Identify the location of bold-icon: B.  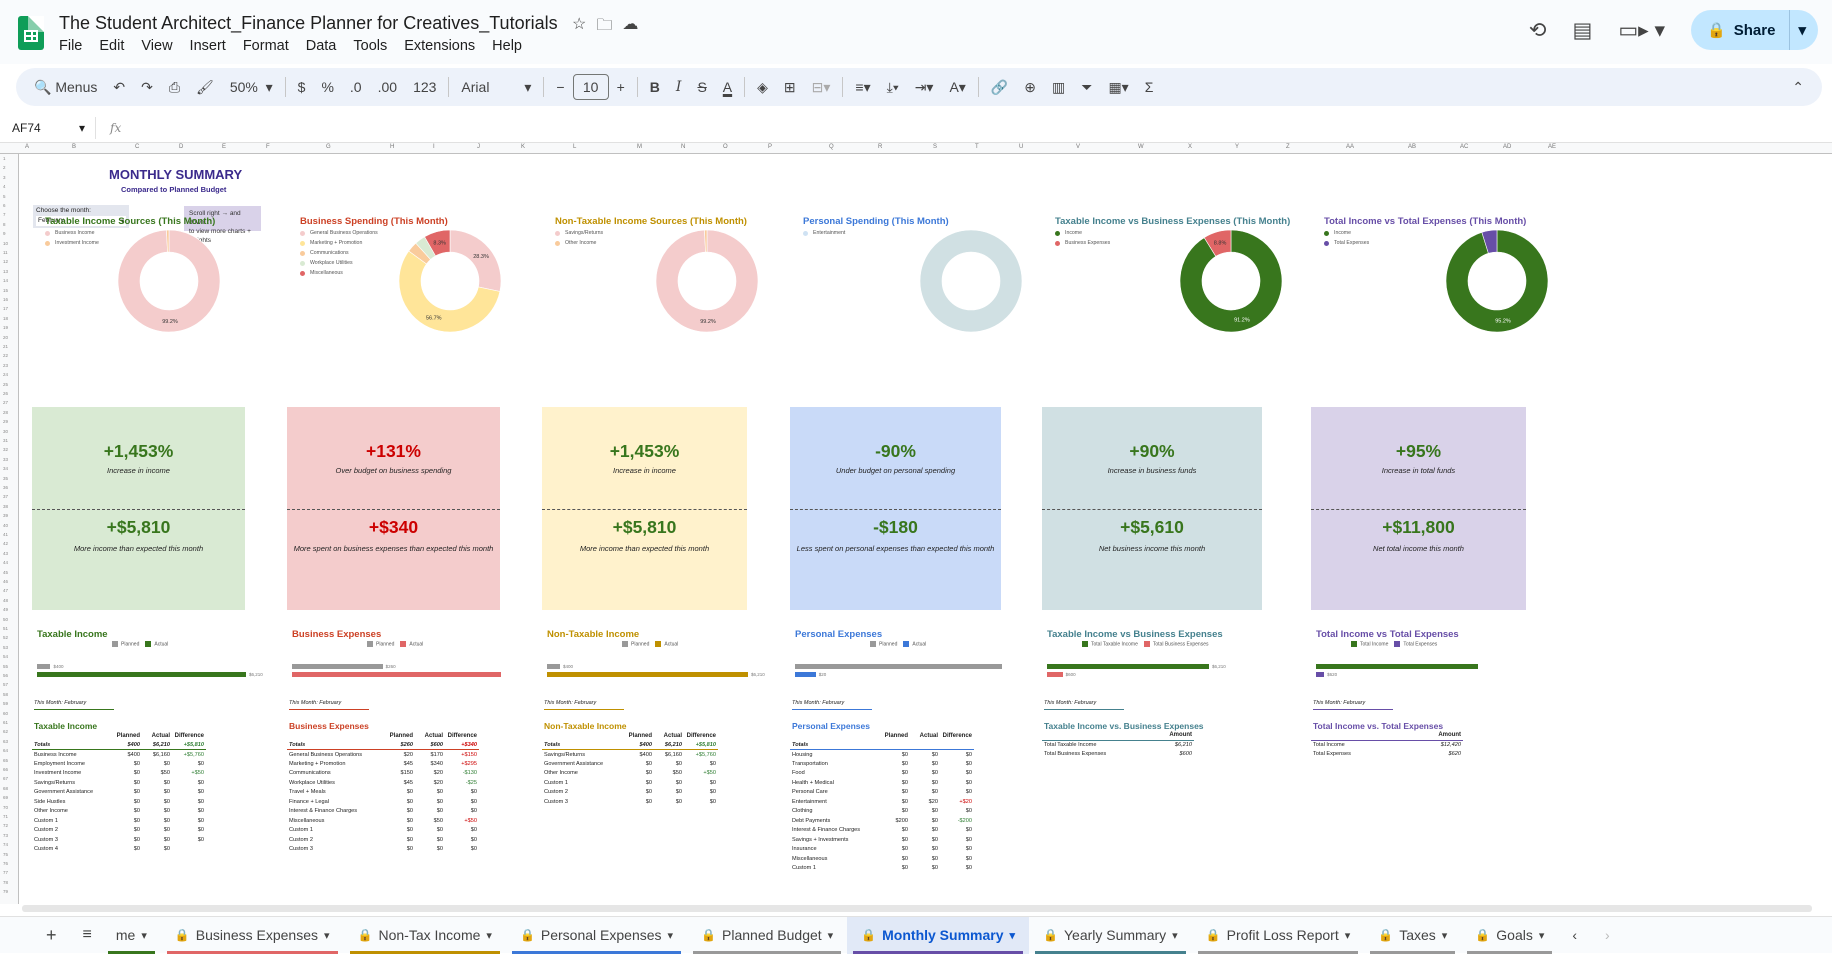
(654, 87).